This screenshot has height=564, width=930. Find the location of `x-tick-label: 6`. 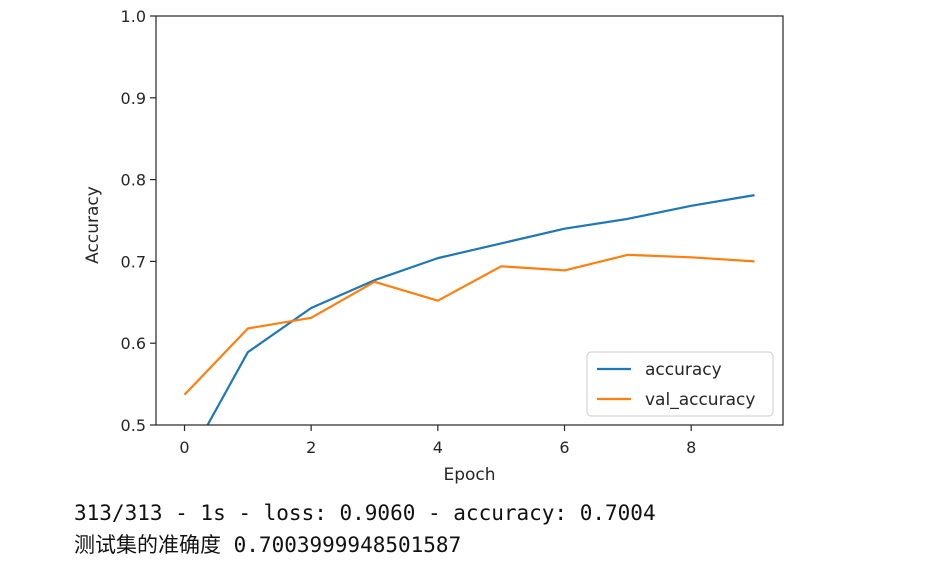

x-tick-label: 6 is located at coordinates (564, 447).